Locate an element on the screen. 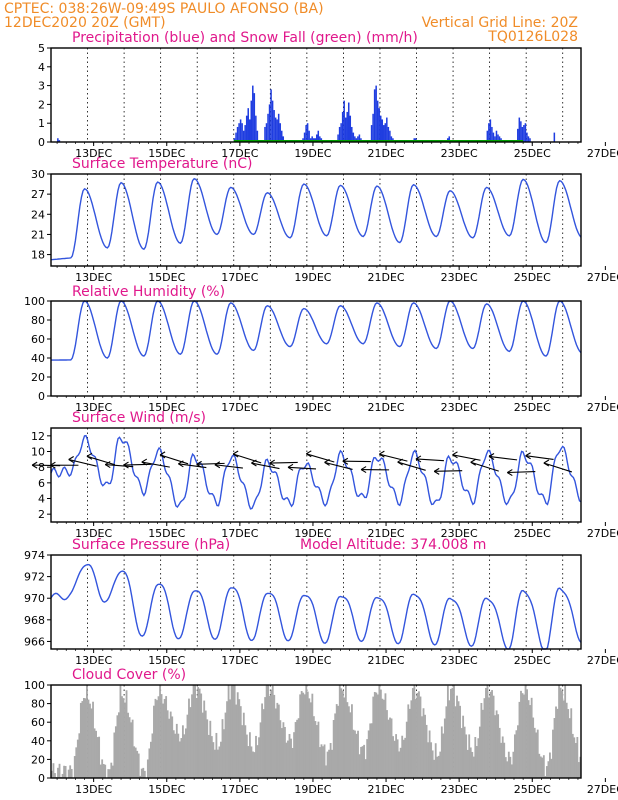  panel-frame is located at coordinates (316, 95).